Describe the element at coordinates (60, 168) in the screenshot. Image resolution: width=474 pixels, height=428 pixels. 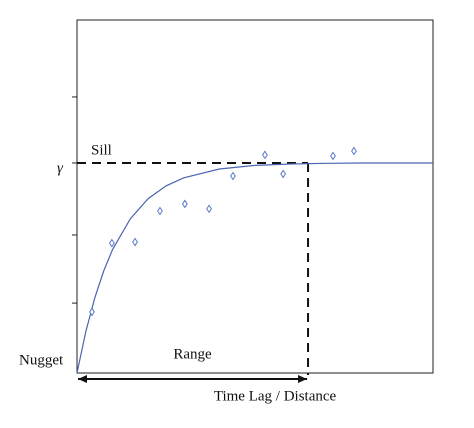
I see `sill-symbol: γ` at that location.